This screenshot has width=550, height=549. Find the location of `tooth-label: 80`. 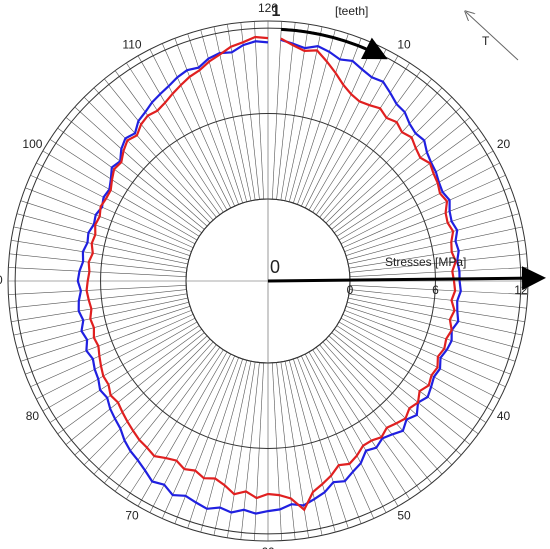

tooth-label: 80 is located at coordinates (33, 416).